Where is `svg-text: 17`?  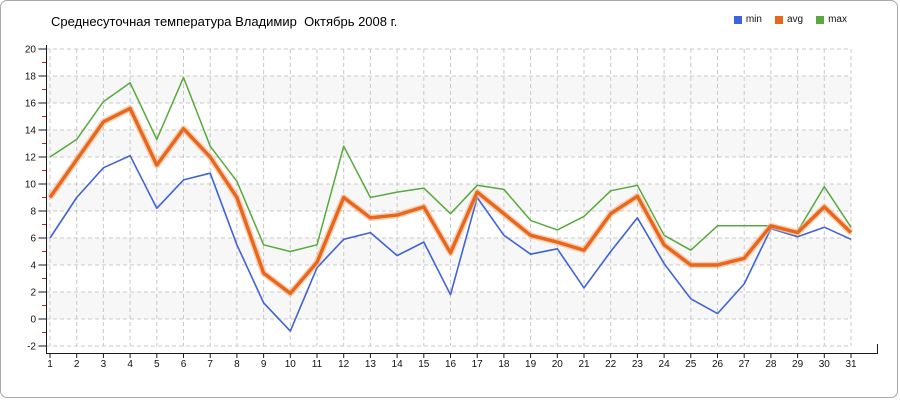
svg-text: 17 is located at coordinates (478, 364).